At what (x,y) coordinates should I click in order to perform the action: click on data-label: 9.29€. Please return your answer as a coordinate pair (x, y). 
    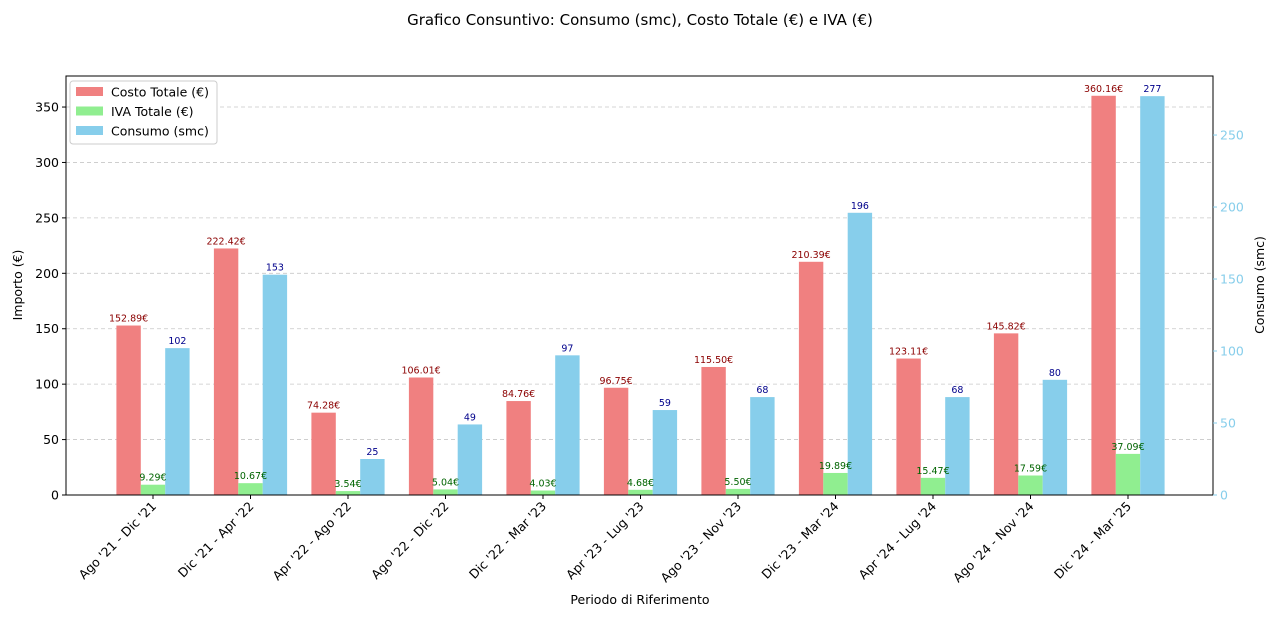
    Looking at the image, I should click on (152, 478).